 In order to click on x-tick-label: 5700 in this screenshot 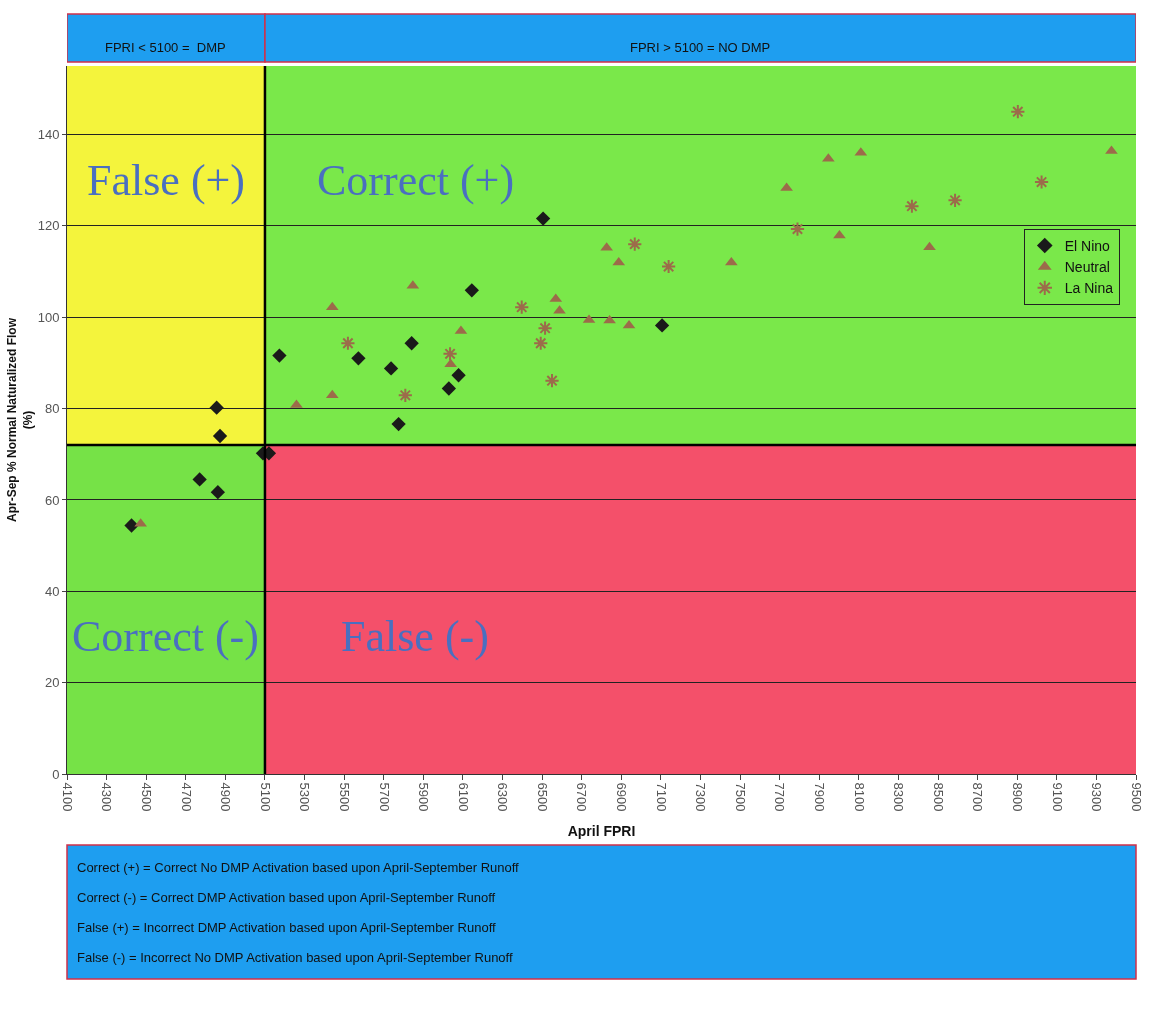, I will do `click(384, 797)`.